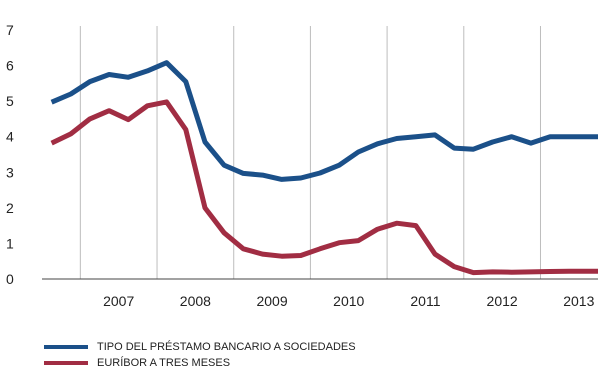 This screenshot has height=374, width=598. I want to click on y-tick-label: 3, so click(10, 172).